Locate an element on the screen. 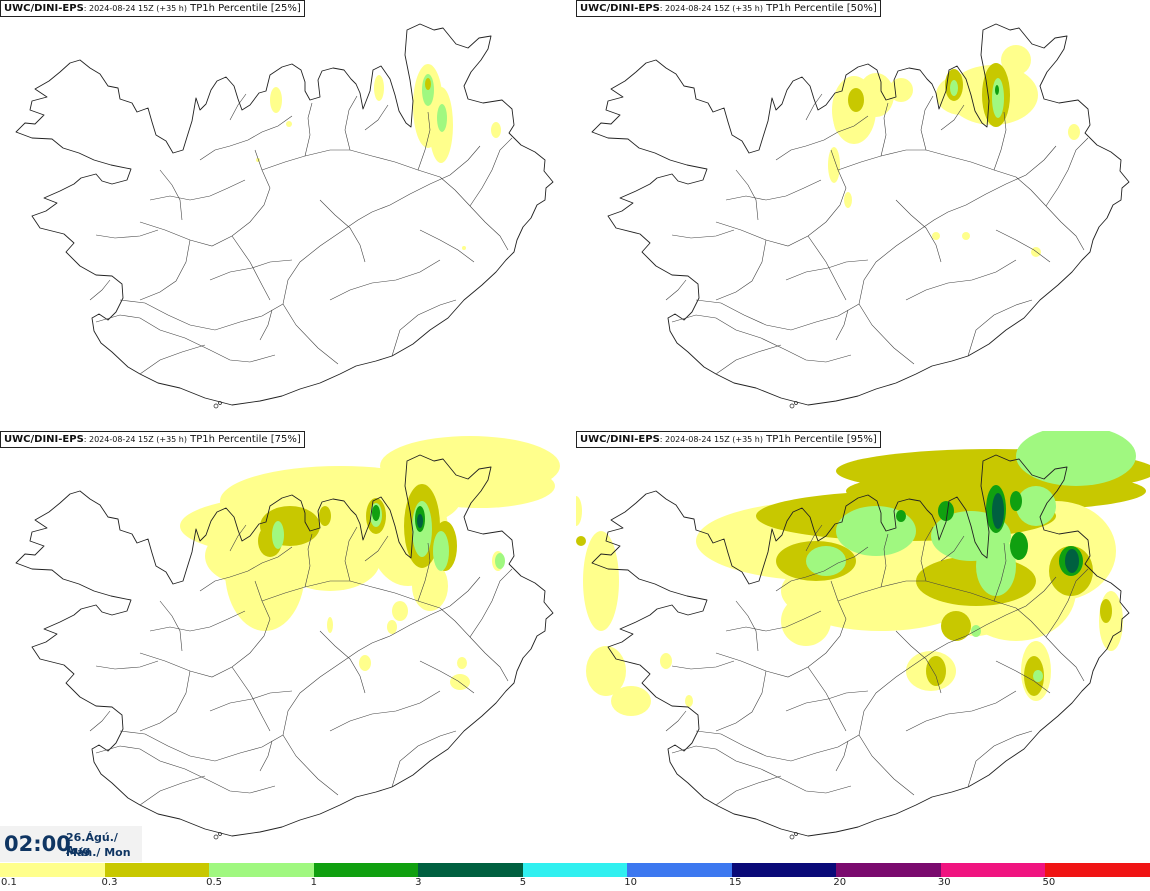 The image size is (1150, 891). field-label: TP1h Percentile [50%] is located at coordinates (819, 8).